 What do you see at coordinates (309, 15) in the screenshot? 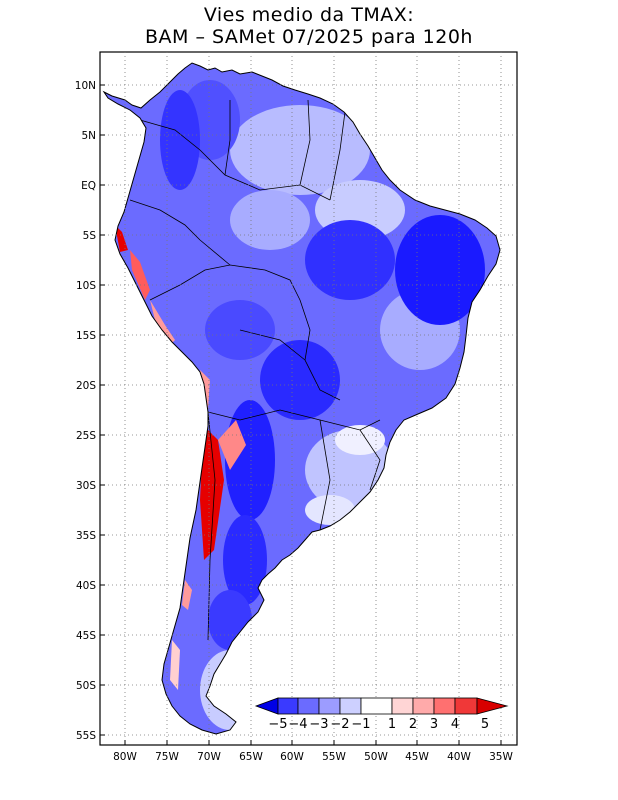
I see `map-title-line1: Vies medio da TMAX:` at bounding box center [309, 15].